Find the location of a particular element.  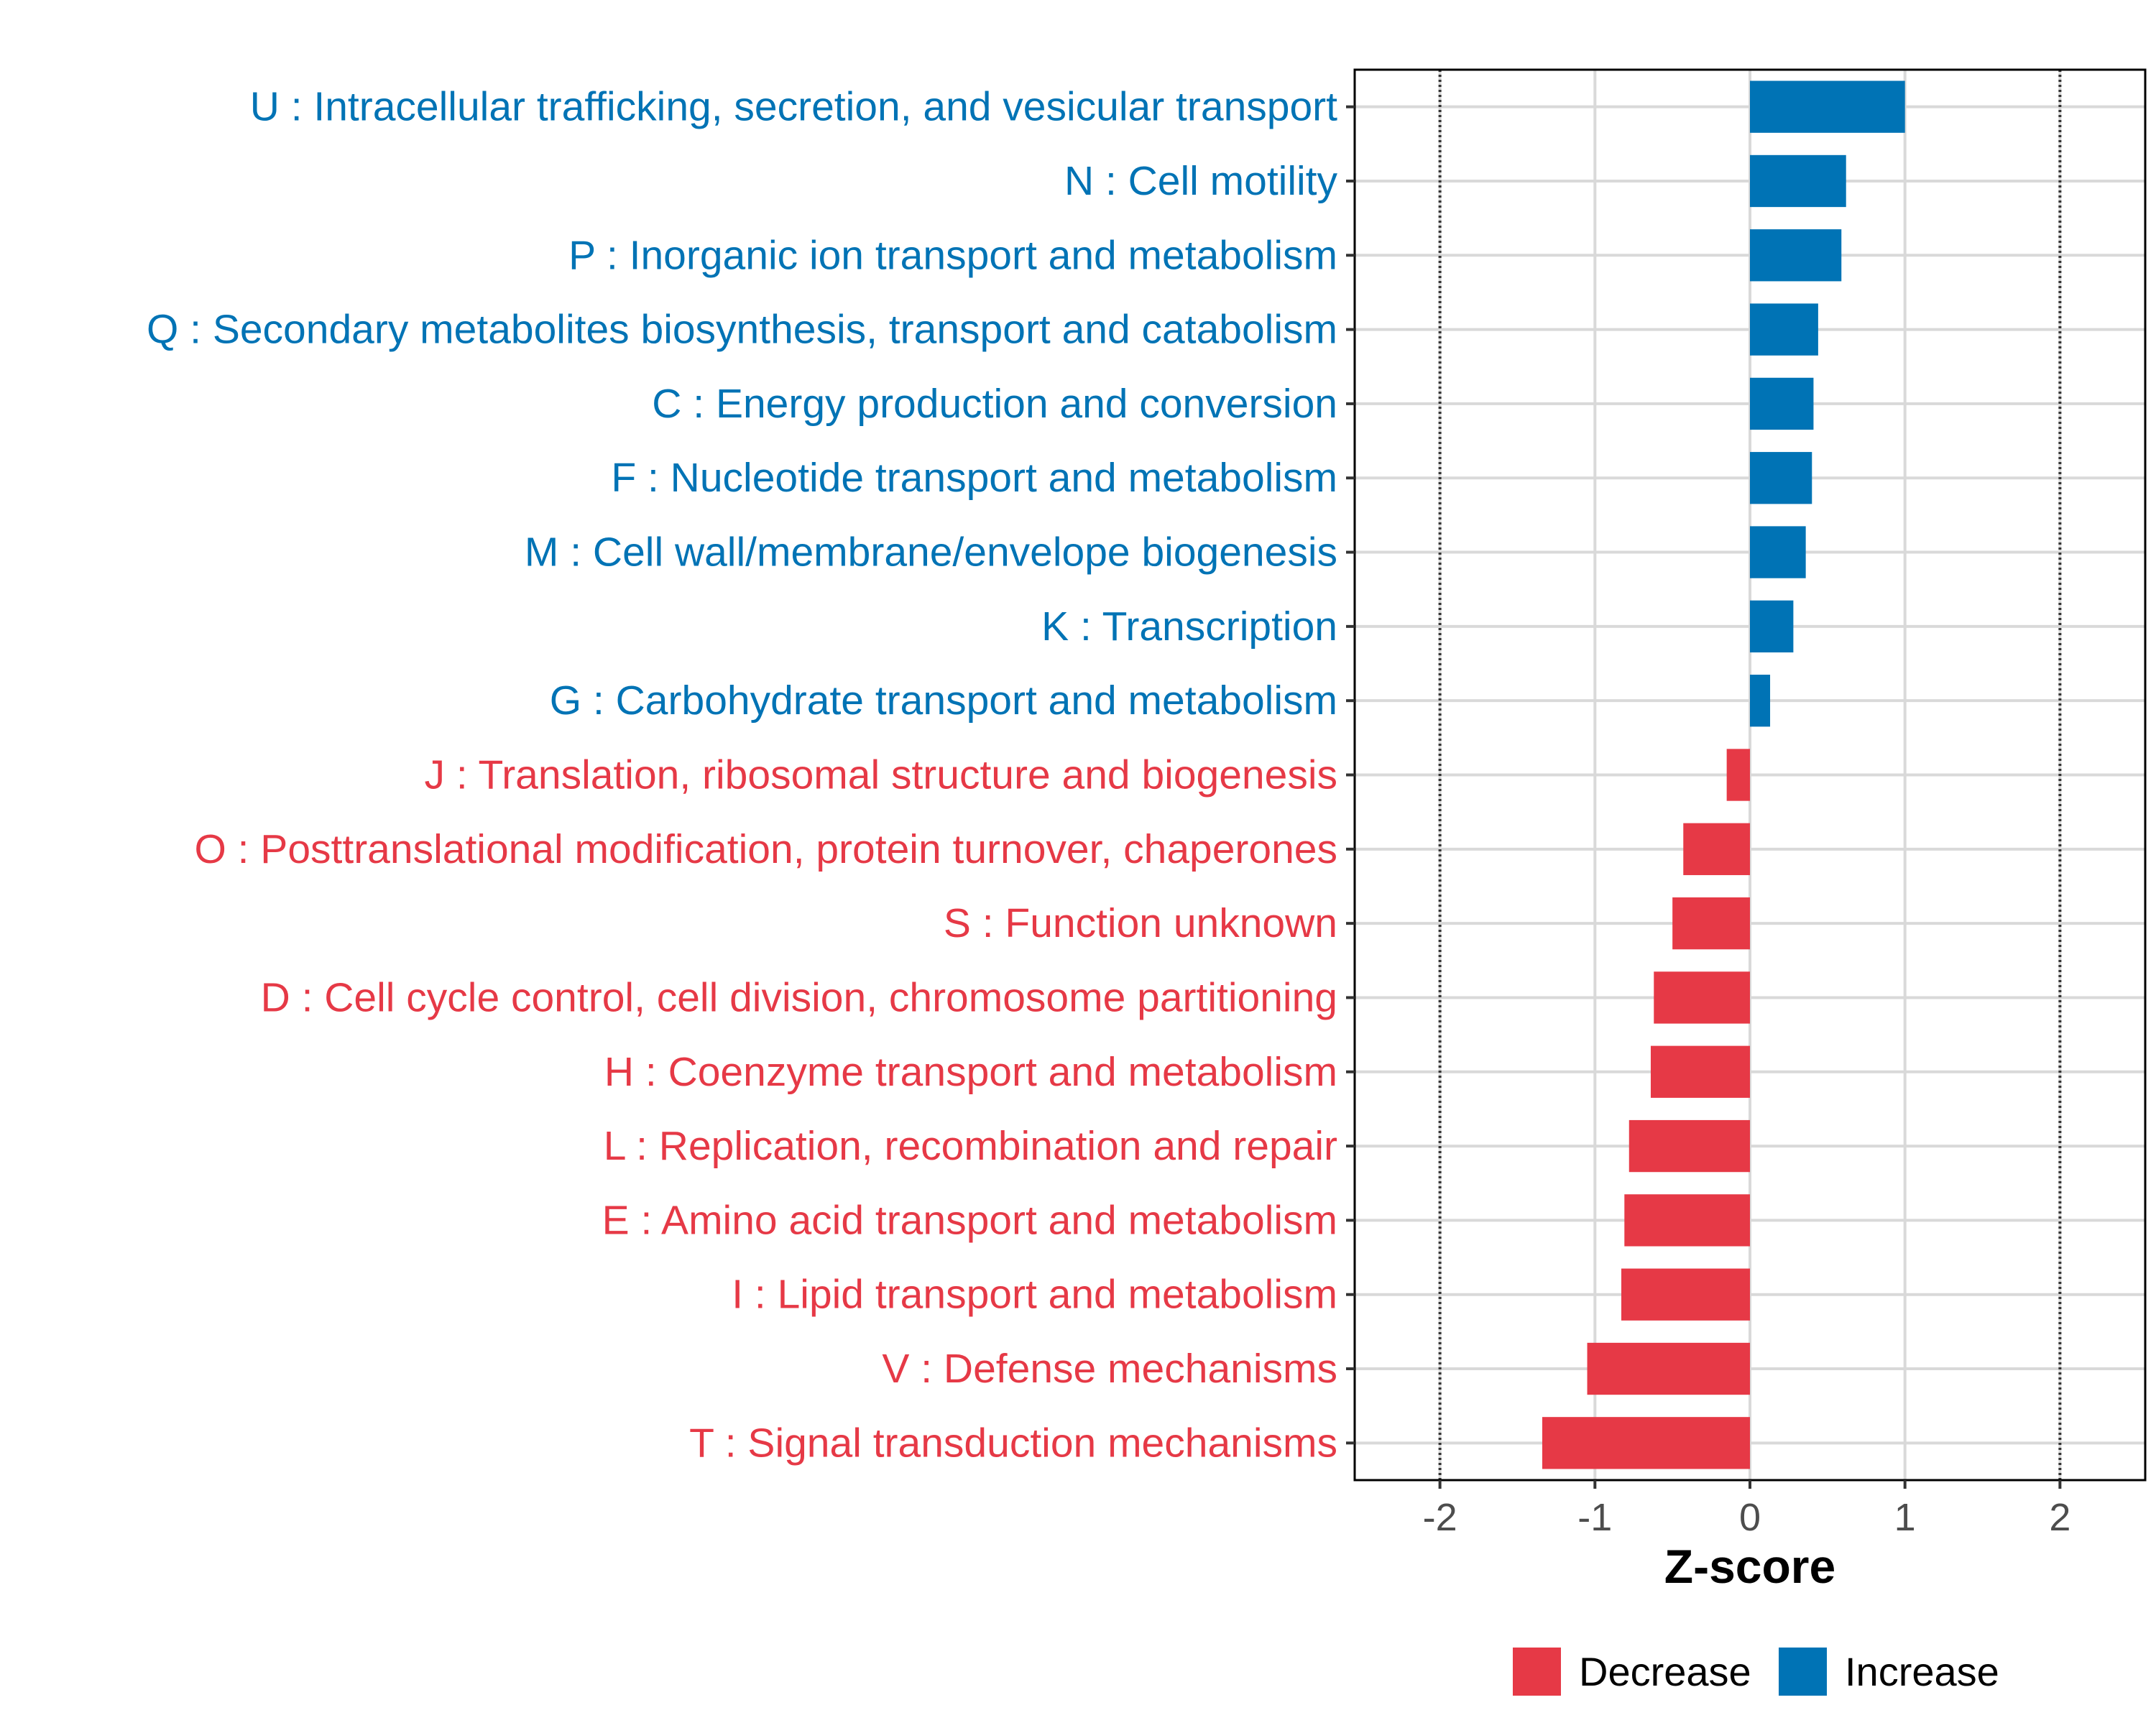

legend-label: Increase is located at coordinates (1922, 1672).